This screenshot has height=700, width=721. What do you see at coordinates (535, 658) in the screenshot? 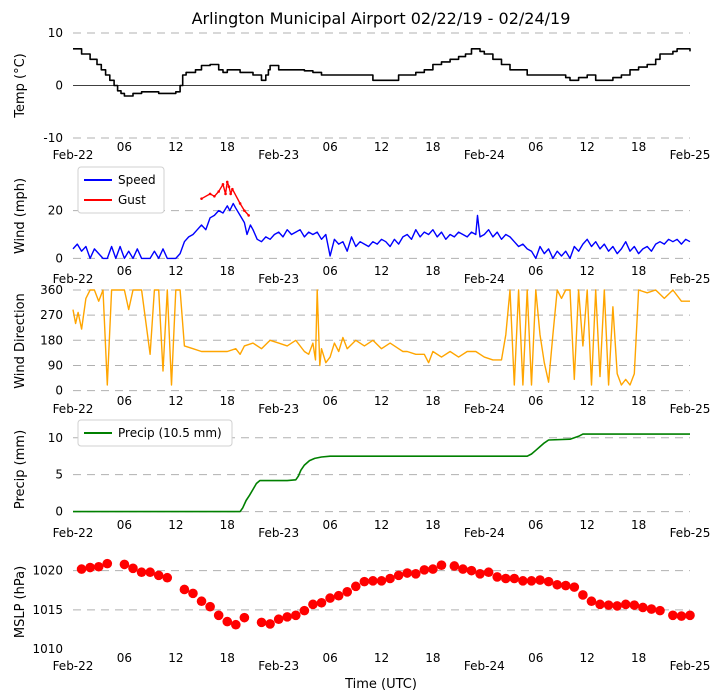
I see `x-tick-label-mslp-9: 06` at bounding box center [535, 658].